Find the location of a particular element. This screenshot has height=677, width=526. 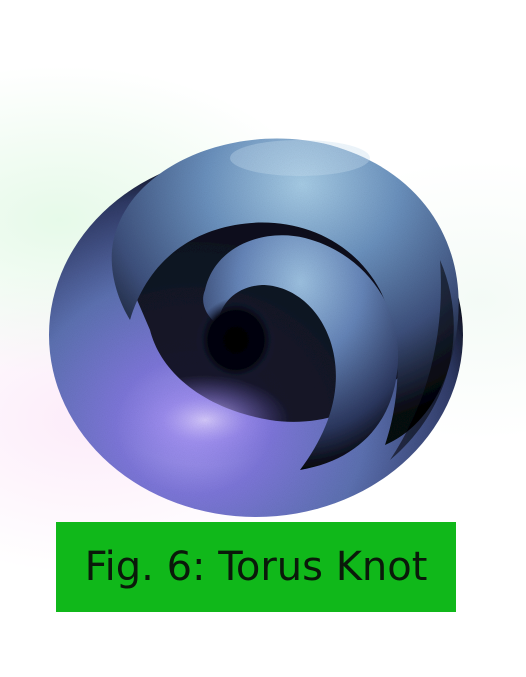

figure-caption: Fig. 6: Torus Knot is located at coordinates (256, 567).